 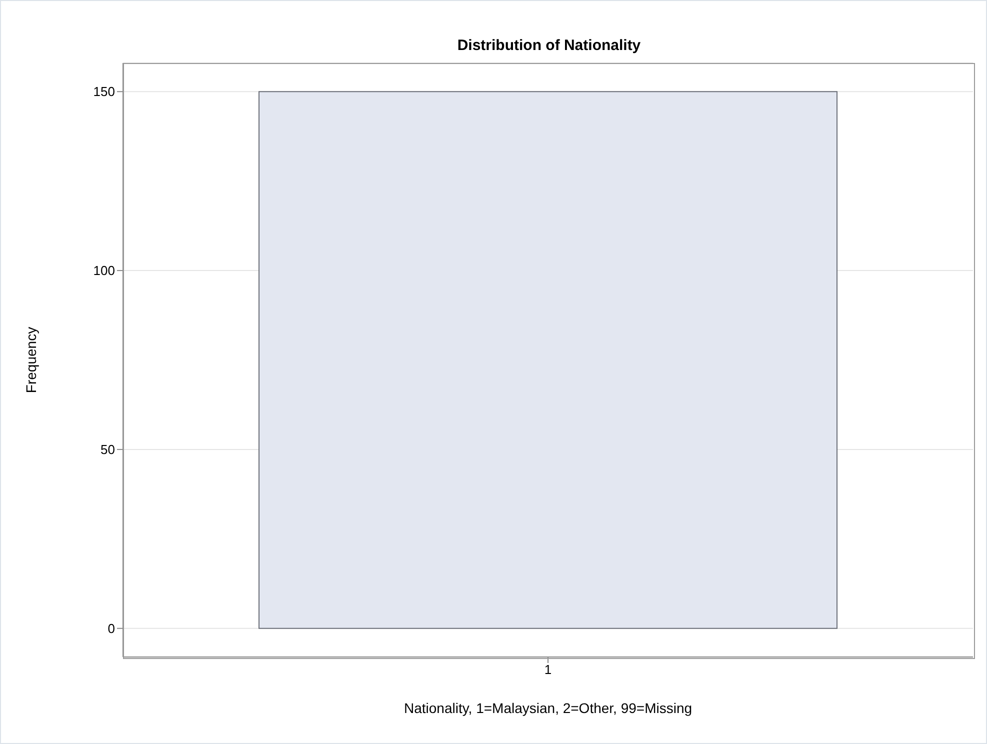 What do you see at coordinates (549, 45) in the screenshot?
I see `chart-title: Distribution of Nationality` at bounding box center [549, 45].